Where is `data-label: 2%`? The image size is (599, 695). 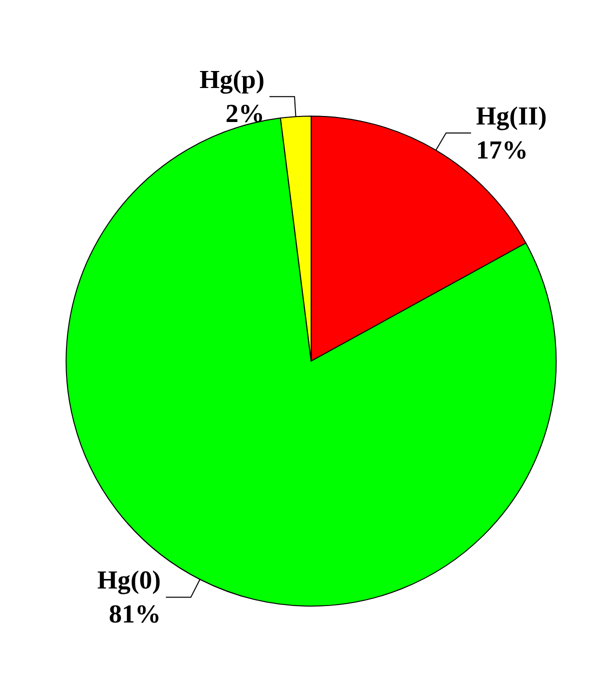 data-label: 2% is located at coordinates (245, 113).